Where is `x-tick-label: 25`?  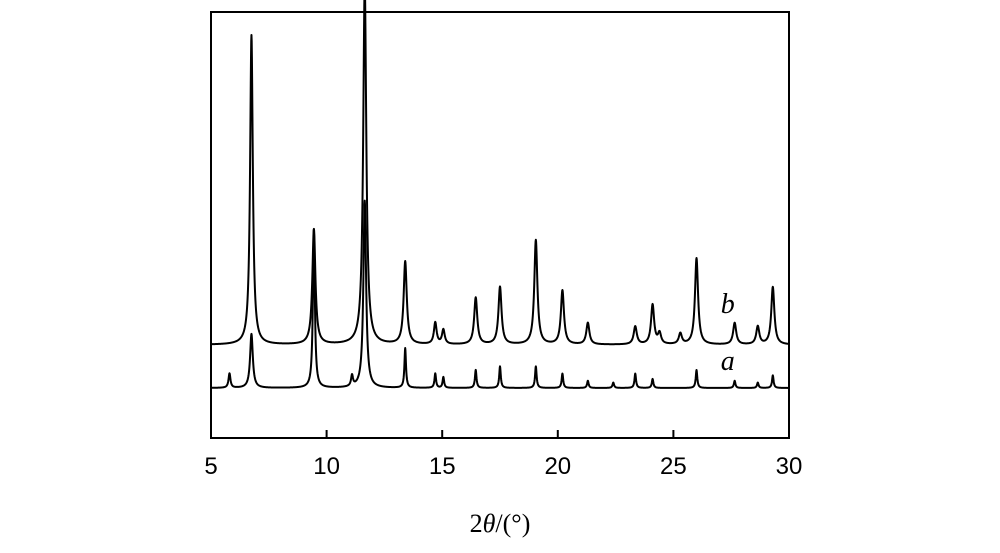
x-tick-label: 25 is located at coordinates (673, 466).